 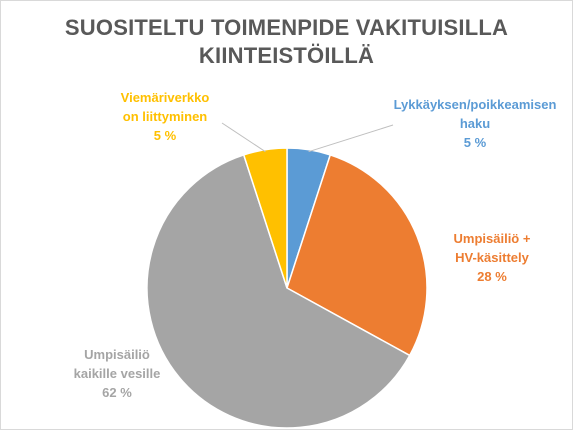 What do you see at coordinates (286, 55) in the screenshot?
I see `chart-title-line-2: KIINTEISTÖILLÄ` at bounding box center [286, 55].